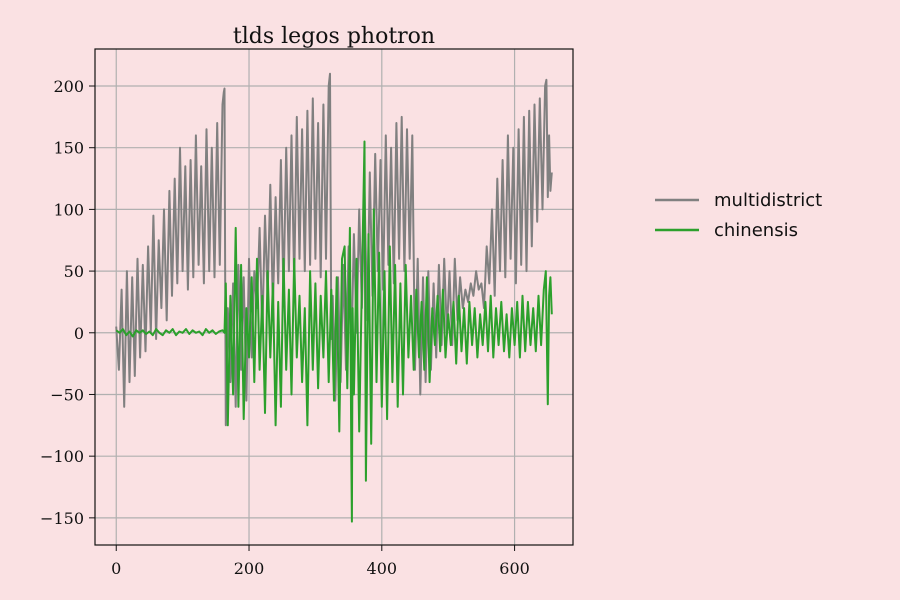 The image size is (900, 600). Describe the element at coordinates (67, 302) in the screenshot. I see `y-axis-ticks: −150 −100 −50 0 50 100 150 200` at that location.